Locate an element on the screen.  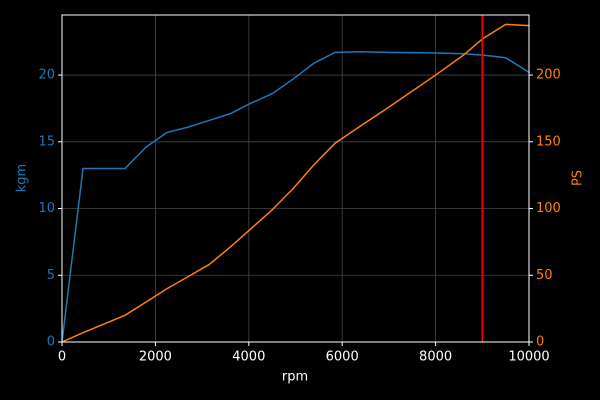
y2-tick-label: 150 is located at coordinates (548, 141).